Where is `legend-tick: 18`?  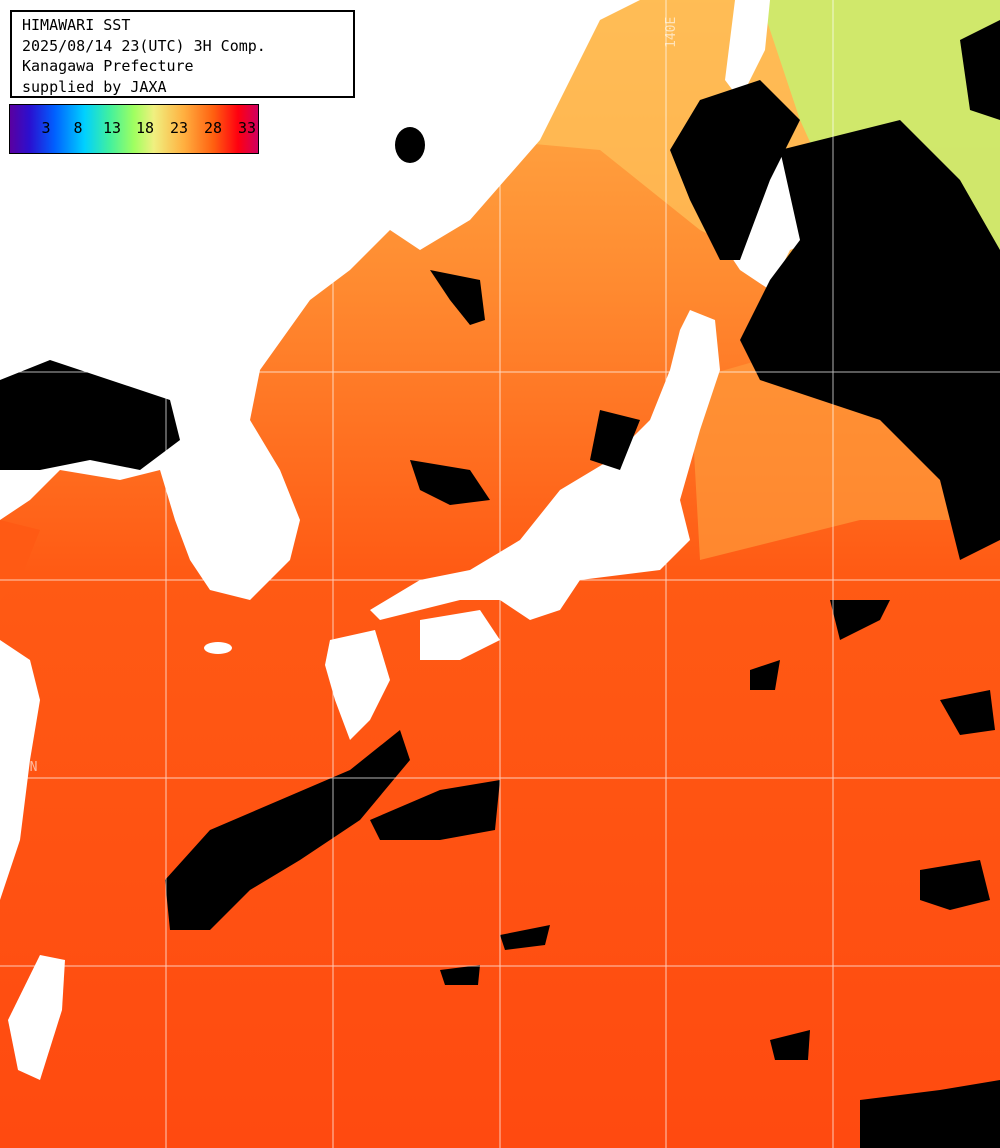 legend-tick: 18 is located at coordinates (145, 128).